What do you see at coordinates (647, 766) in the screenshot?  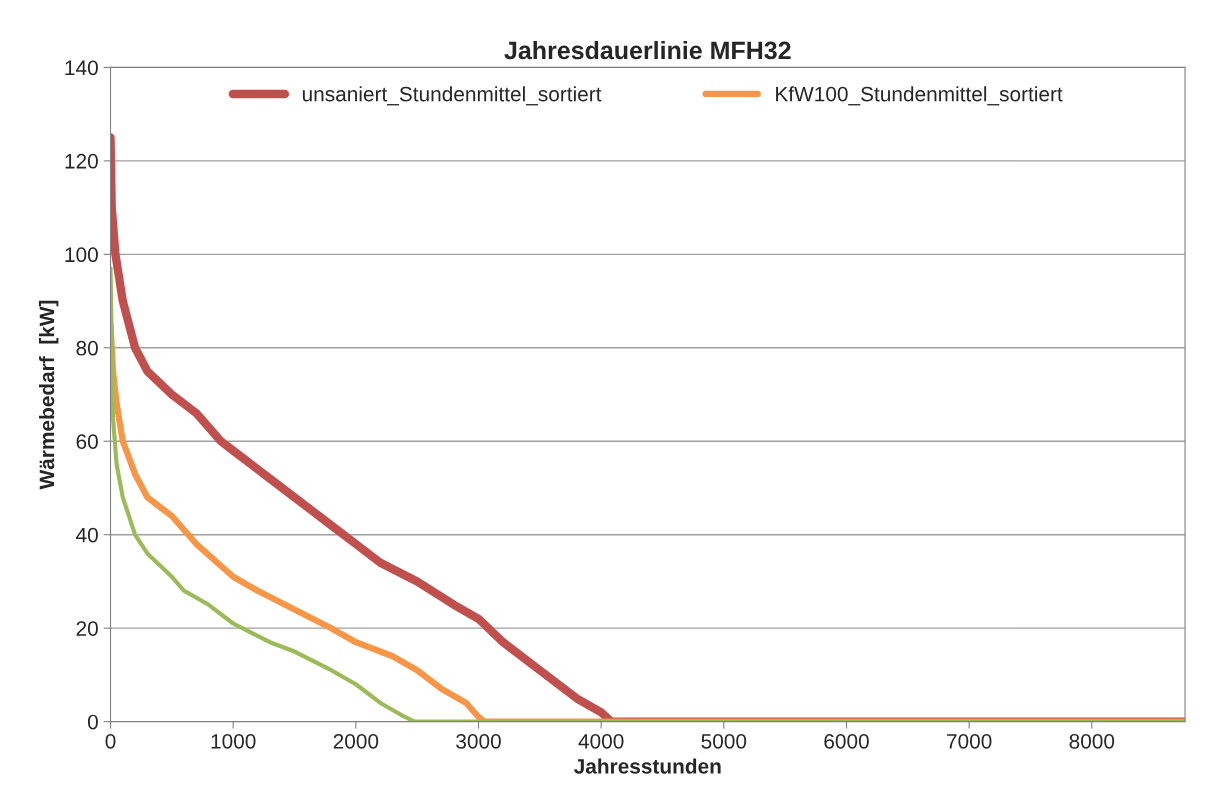 I see `x-axis-title: Jahresstunden` at bounding box center [647, 766].